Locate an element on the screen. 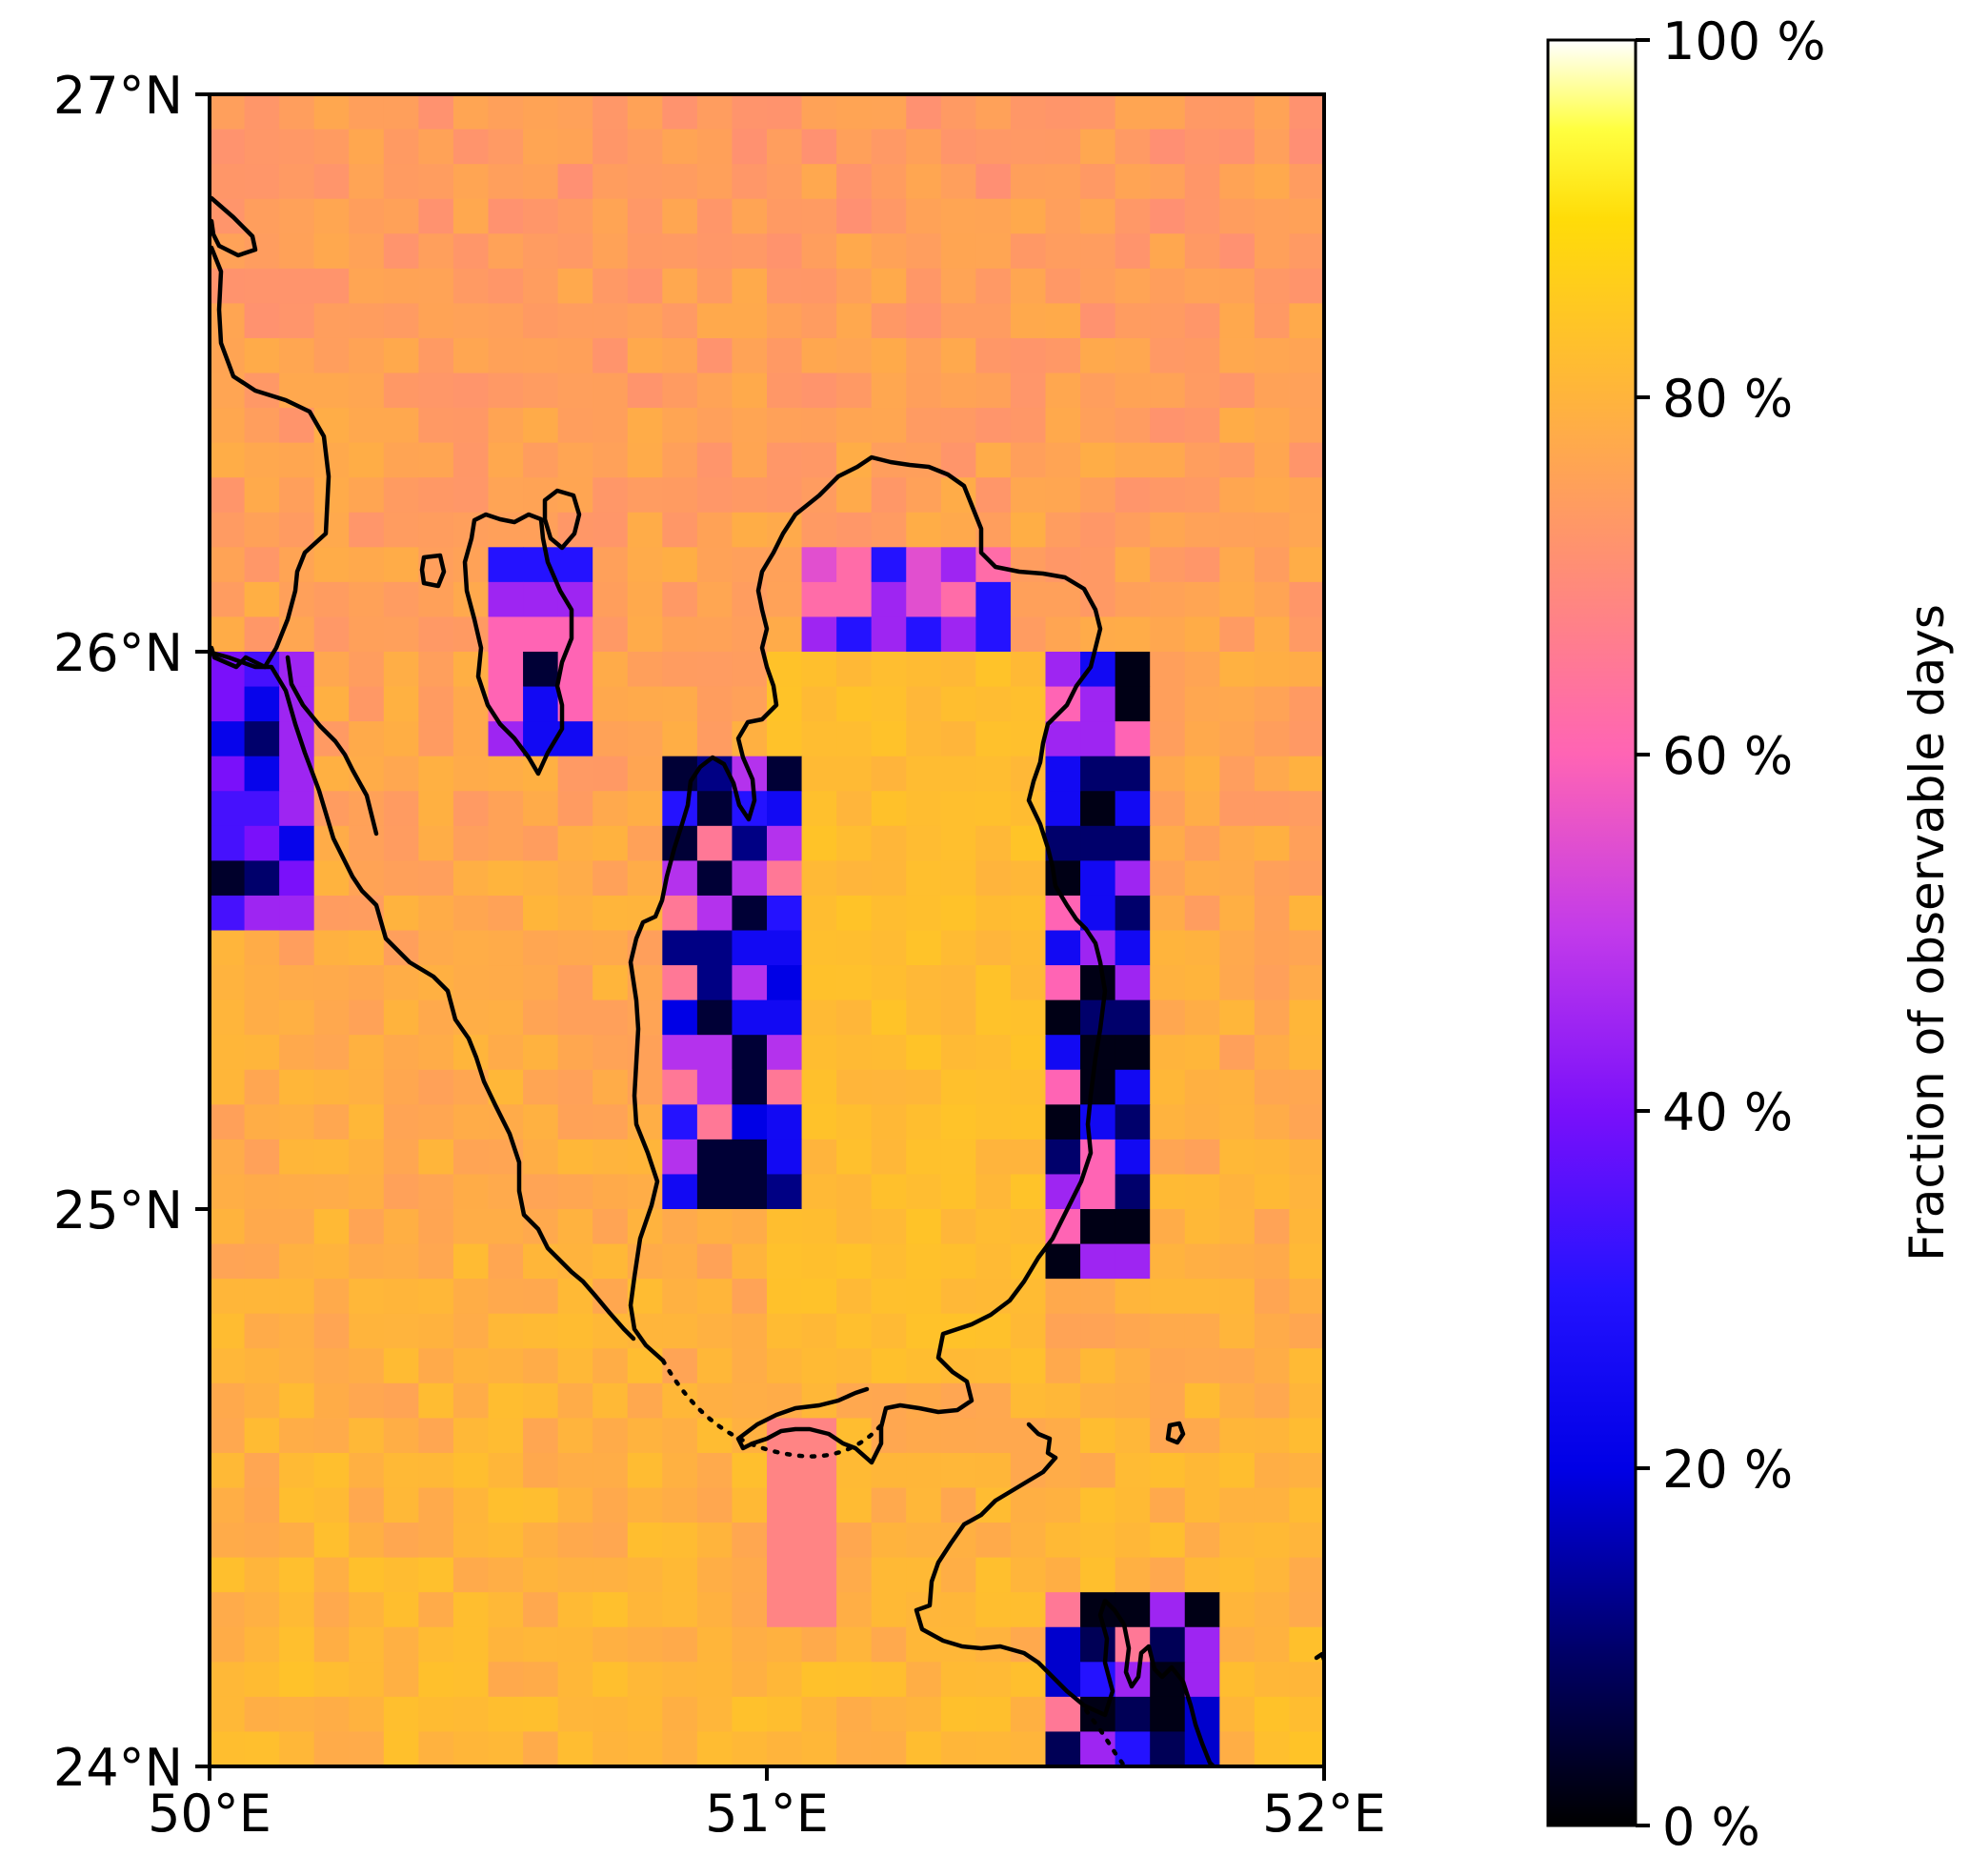 Image resolution: width=1969 pixels, height=1876 pixels. bahrain-coastline is located at coordinates (518, 645).